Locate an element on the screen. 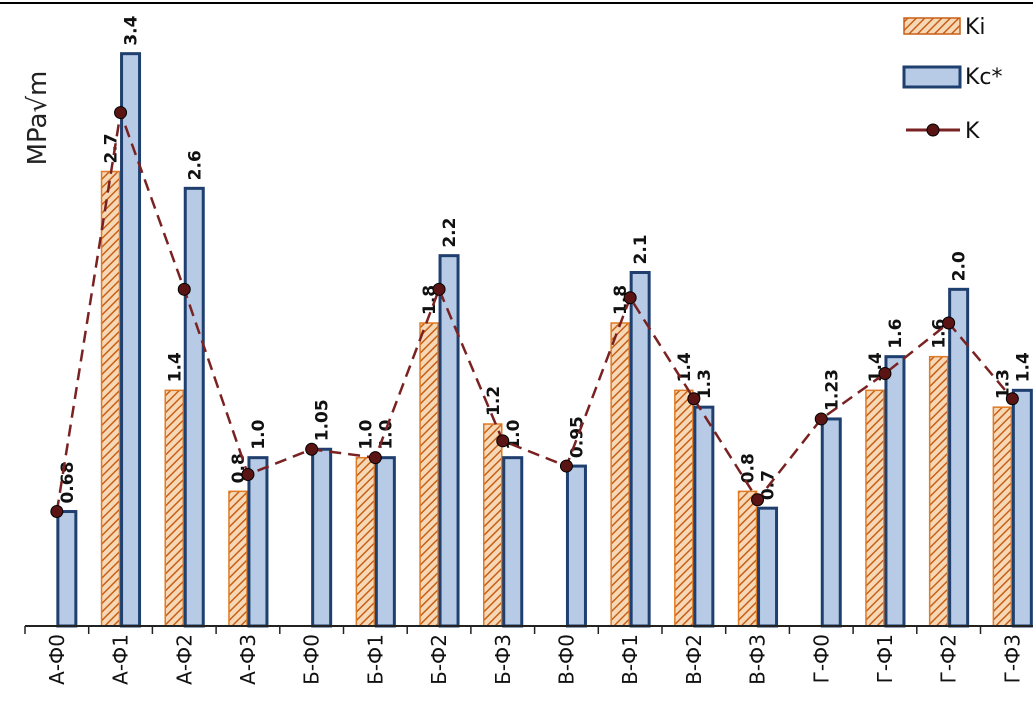  kc-data-label: 2.2 is located at coordinates (450, 233).